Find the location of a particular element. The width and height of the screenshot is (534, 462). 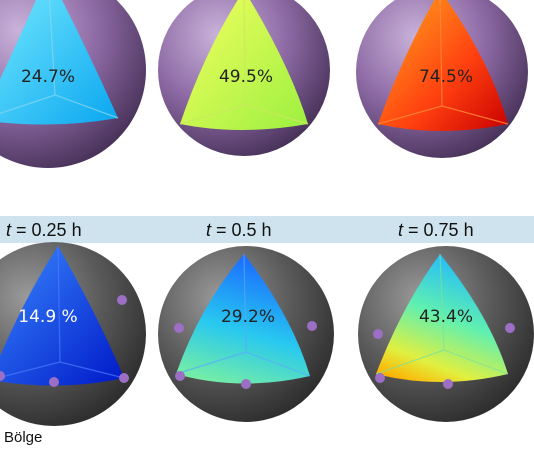

top-percent-3: 74.5% is located at coordinates (446, 77).